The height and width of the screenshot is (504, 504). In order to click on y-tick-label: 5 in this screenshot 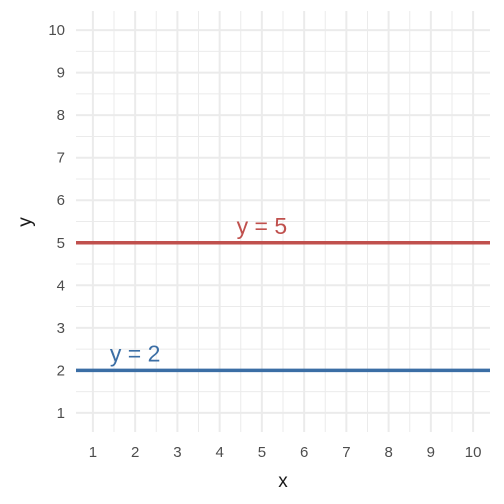, I will do `click(61, 243)`.